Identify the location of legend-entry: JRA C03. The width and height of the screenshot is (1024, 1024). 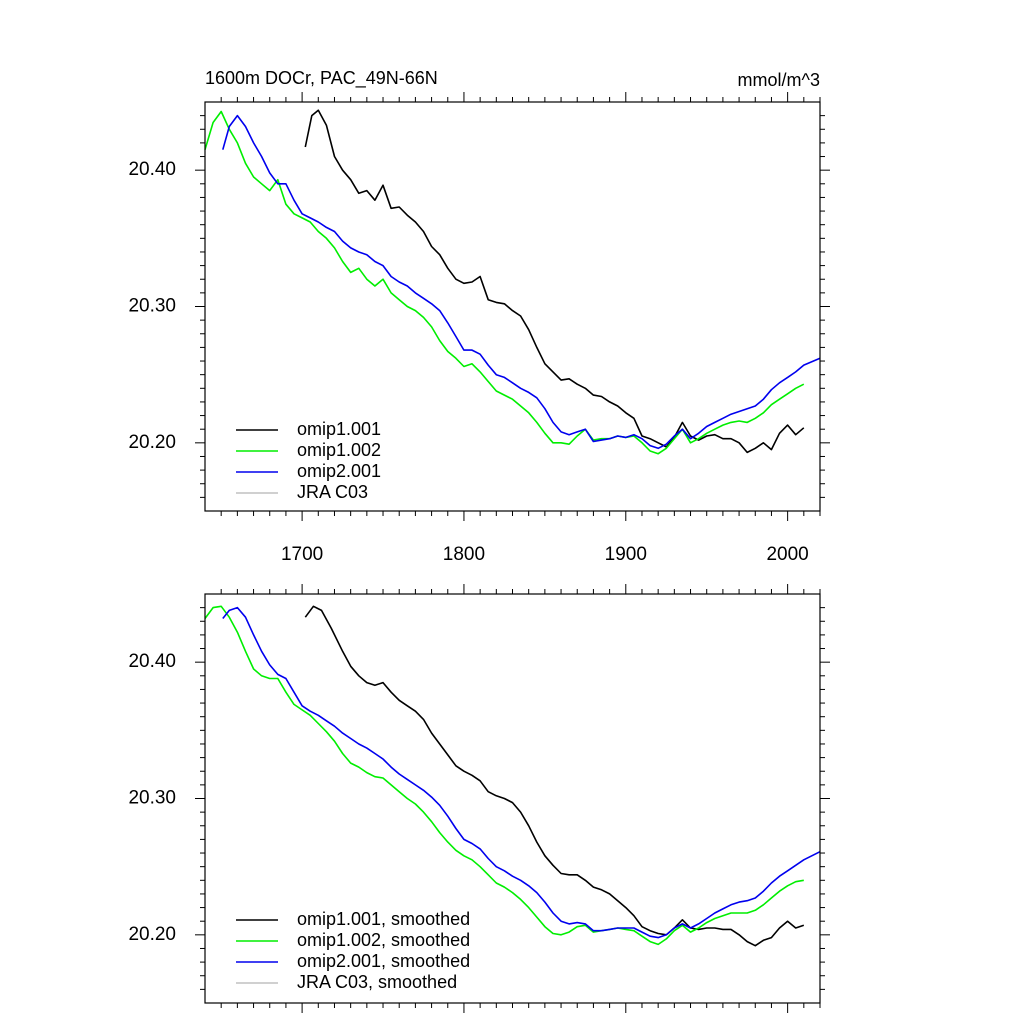
(302, 492).